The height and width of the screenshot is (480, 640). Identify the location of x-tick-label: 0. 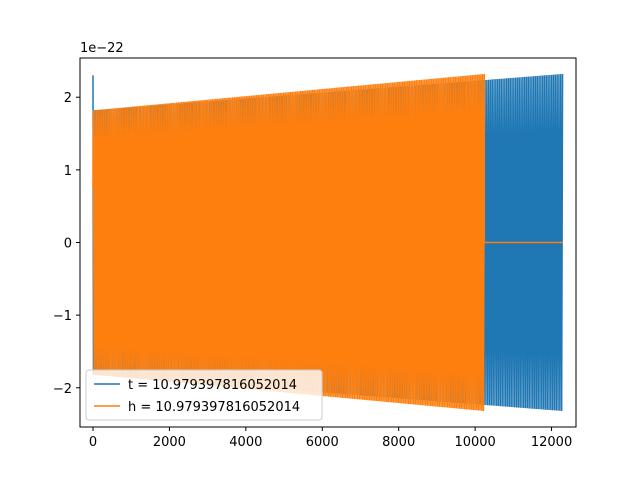
(93, 442).